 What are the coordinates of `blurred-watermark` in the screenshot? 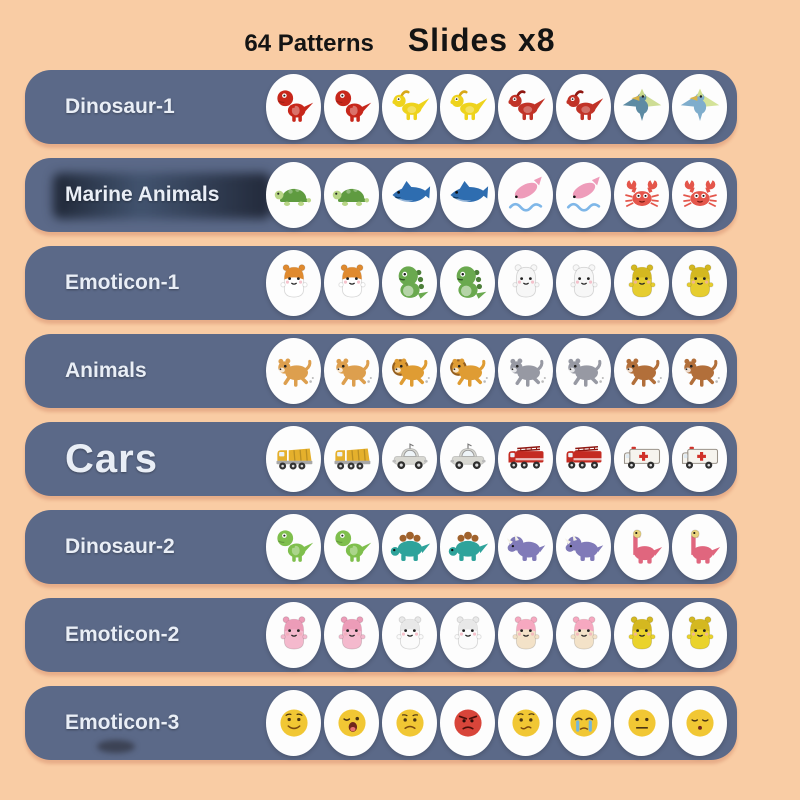 It's located at (162, 196).